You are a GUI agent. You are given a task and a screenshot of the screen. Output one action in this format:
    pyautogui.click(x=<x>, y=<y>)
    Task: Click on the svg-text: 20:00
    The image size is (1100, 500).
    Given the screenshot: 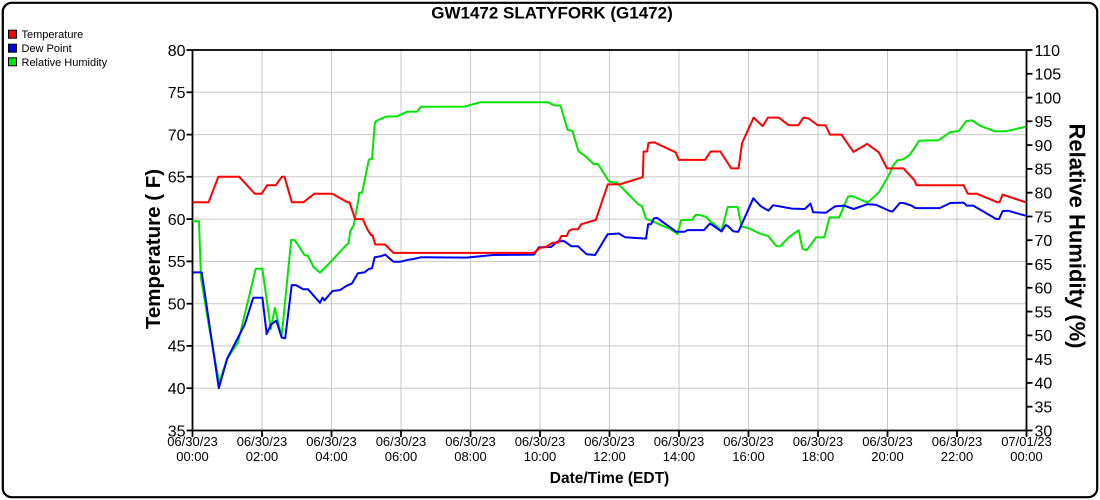 What is the action you would take?
    pyautogui.click(x=887, y=456)
    